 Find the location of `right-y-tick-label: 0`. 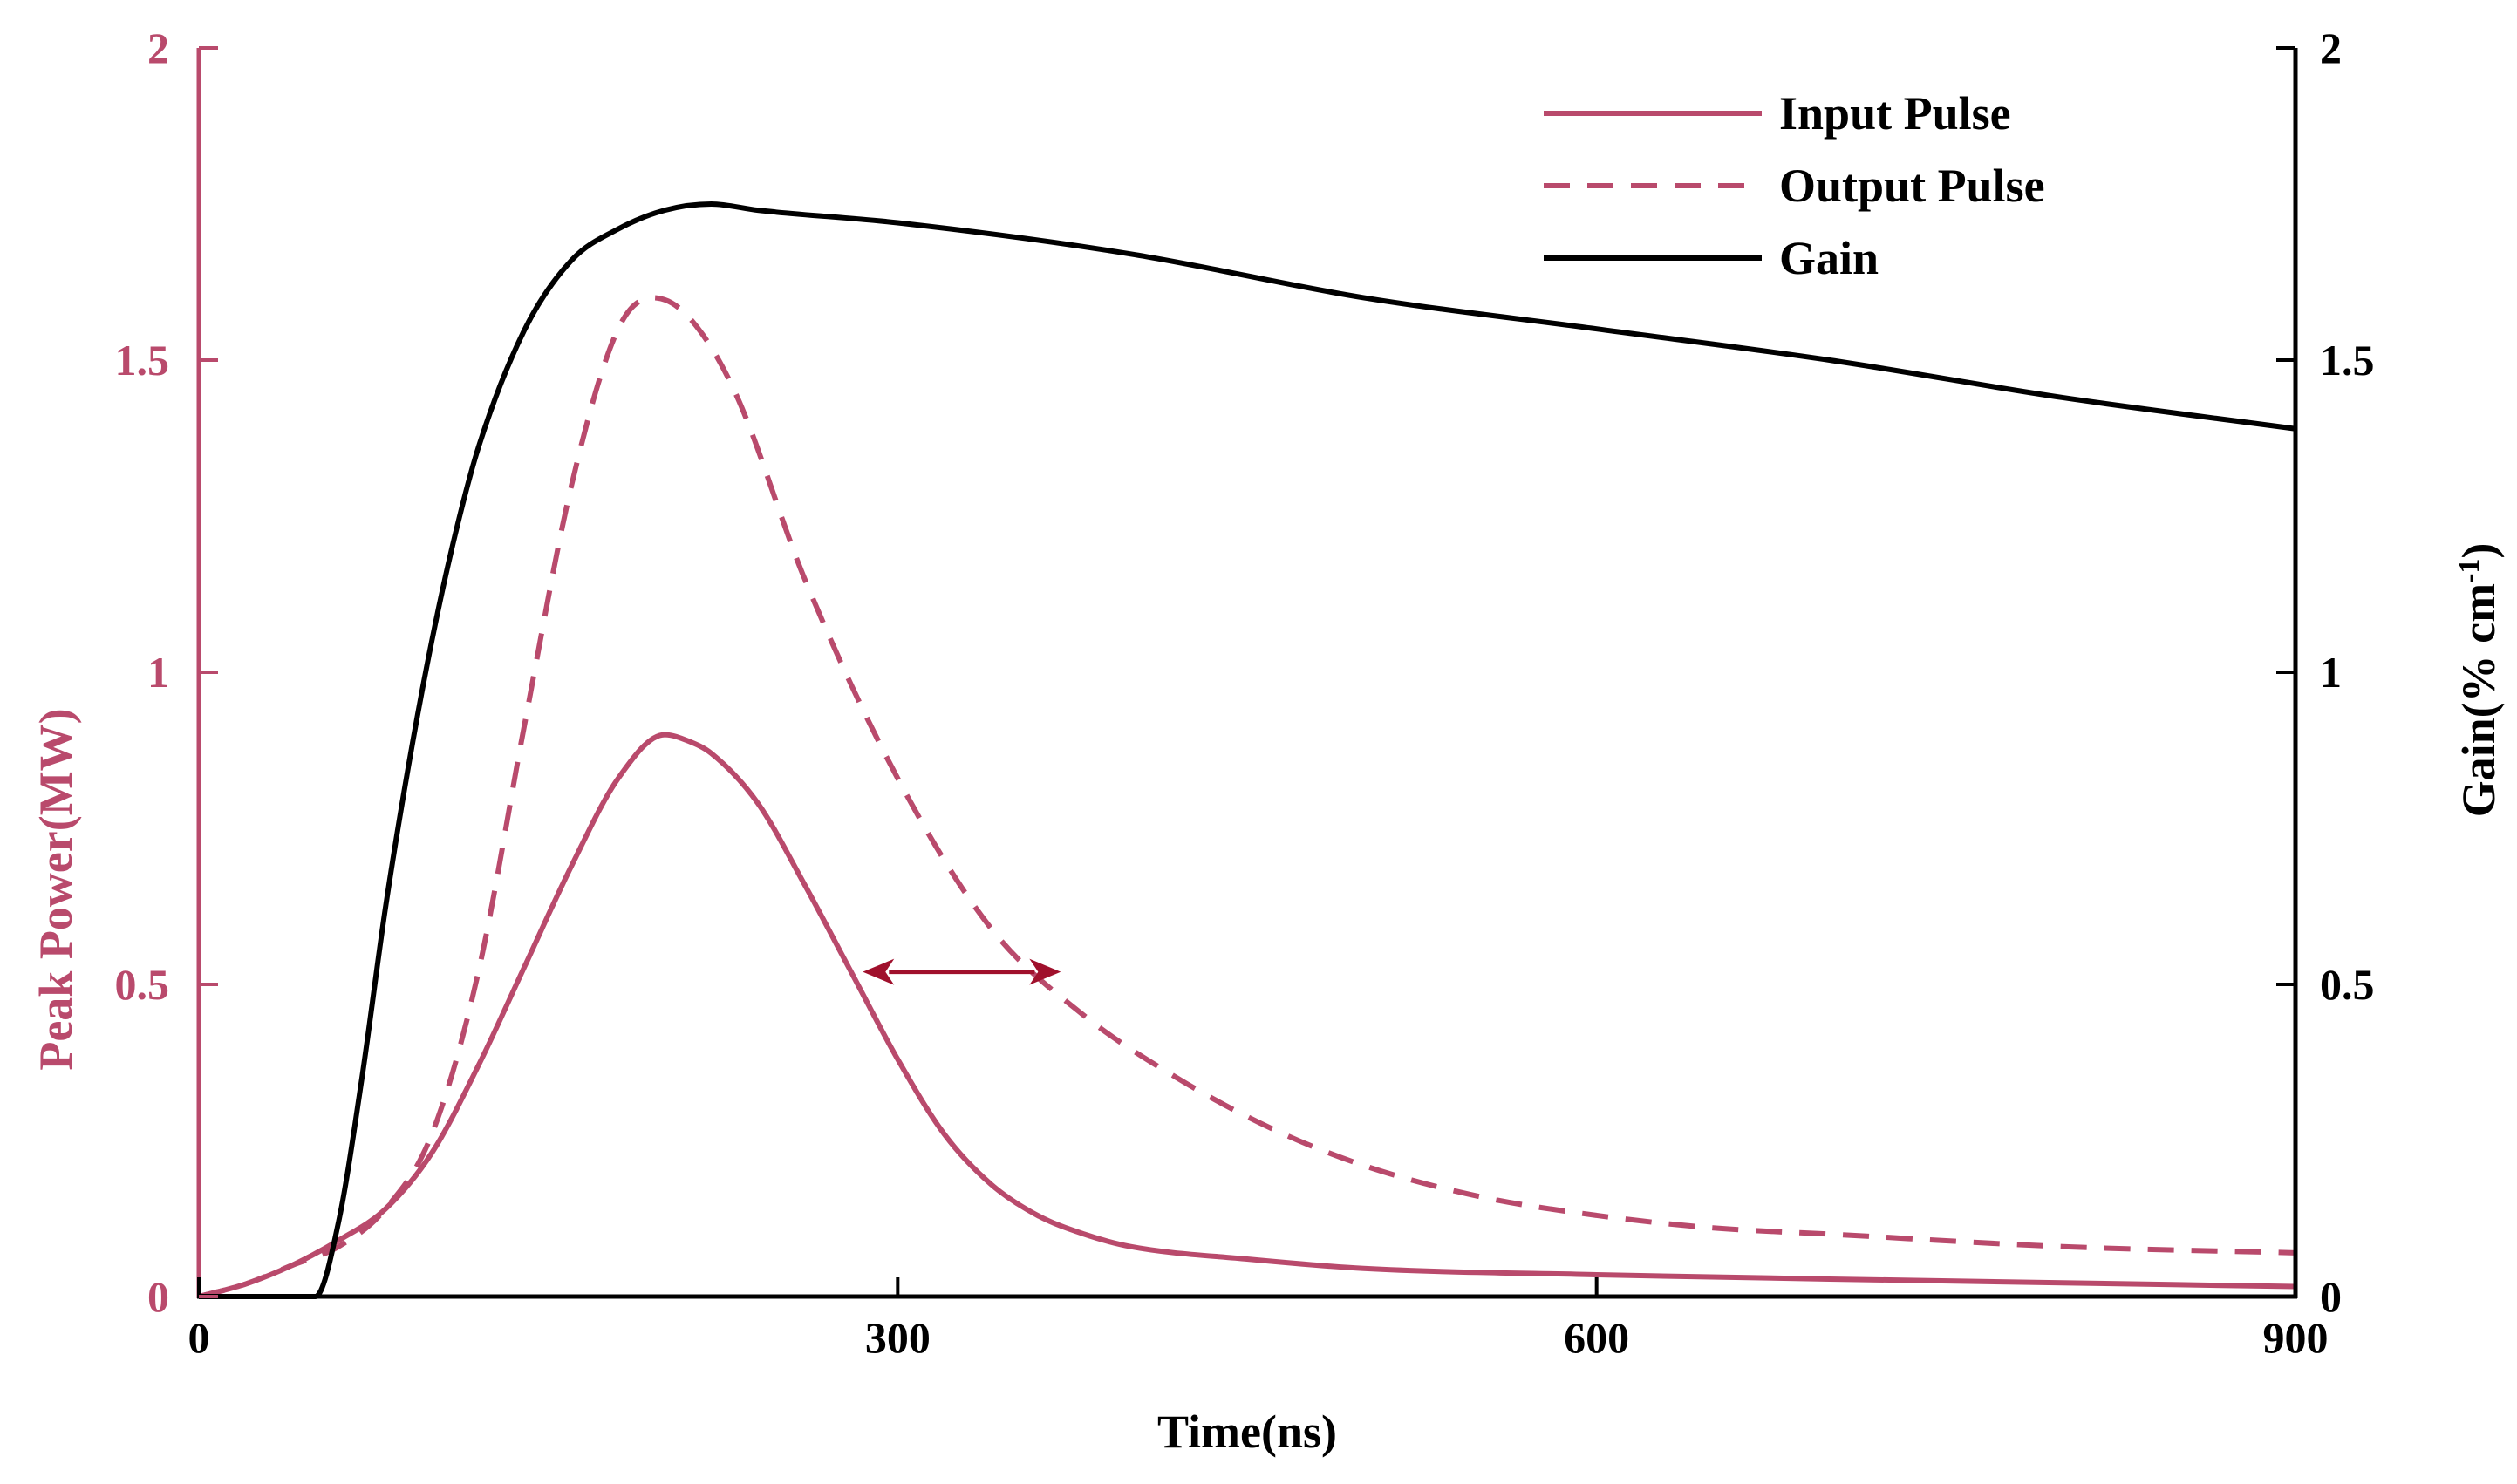

right-y-tick-label: 0 is located at coordinates (2331, 1296).